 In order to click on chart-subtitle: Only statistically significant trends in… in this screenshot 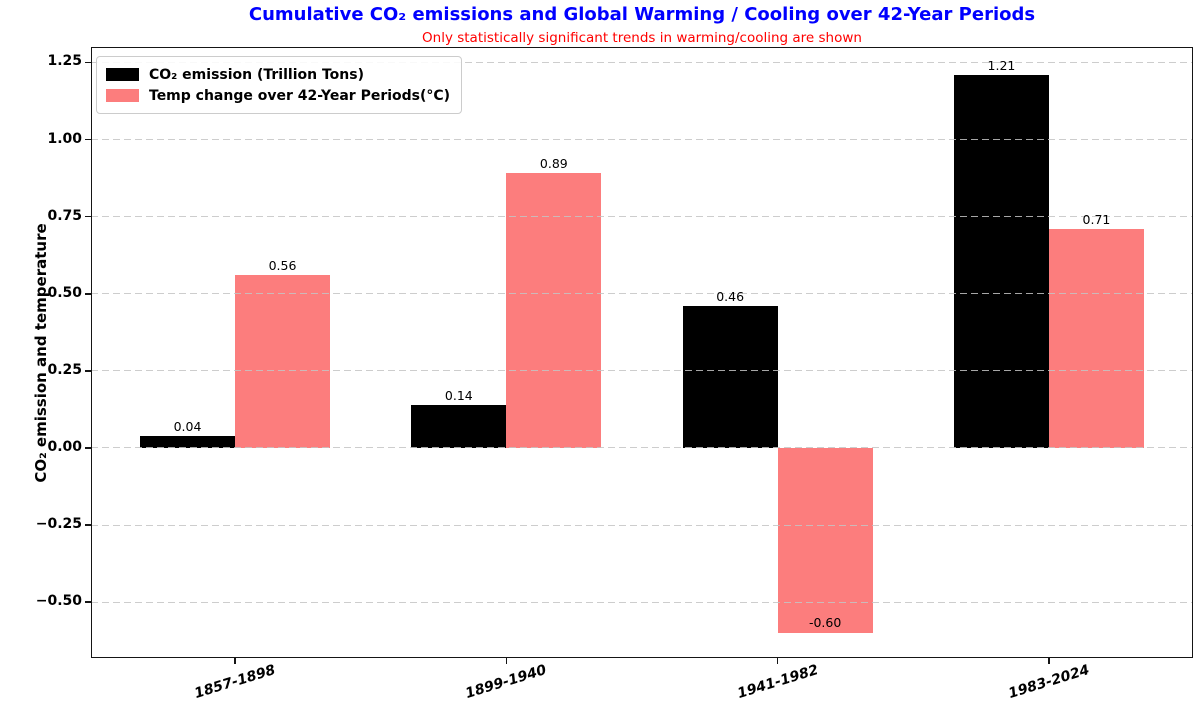, I will do `click(642, 38)`.